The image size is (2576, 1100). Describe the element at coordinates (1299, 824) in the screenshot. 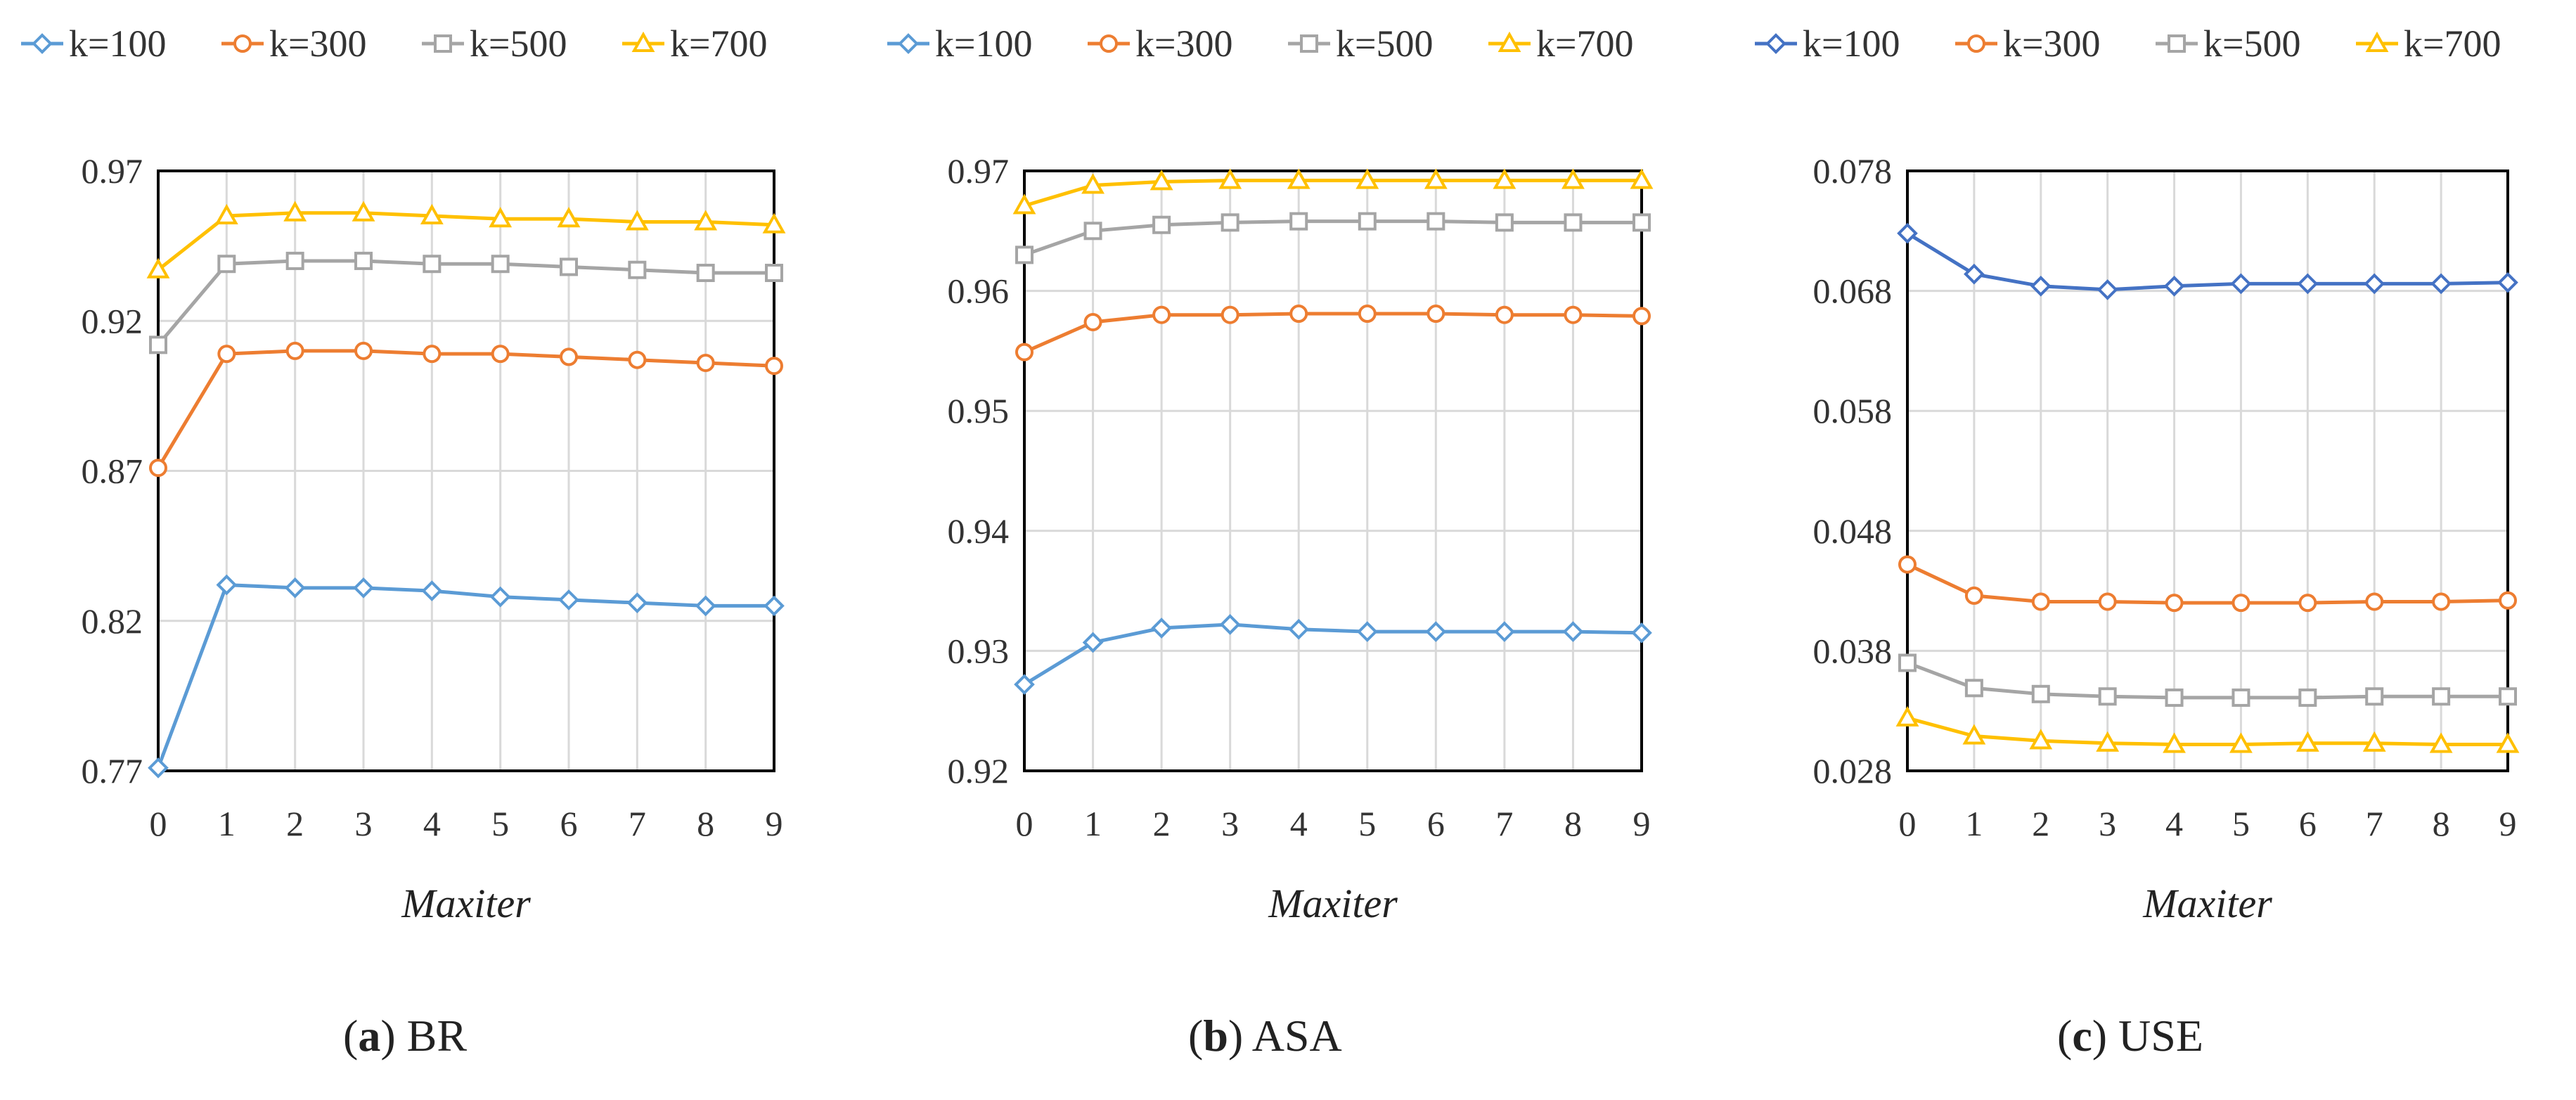

I see `x-tick-label: 4` at that location.